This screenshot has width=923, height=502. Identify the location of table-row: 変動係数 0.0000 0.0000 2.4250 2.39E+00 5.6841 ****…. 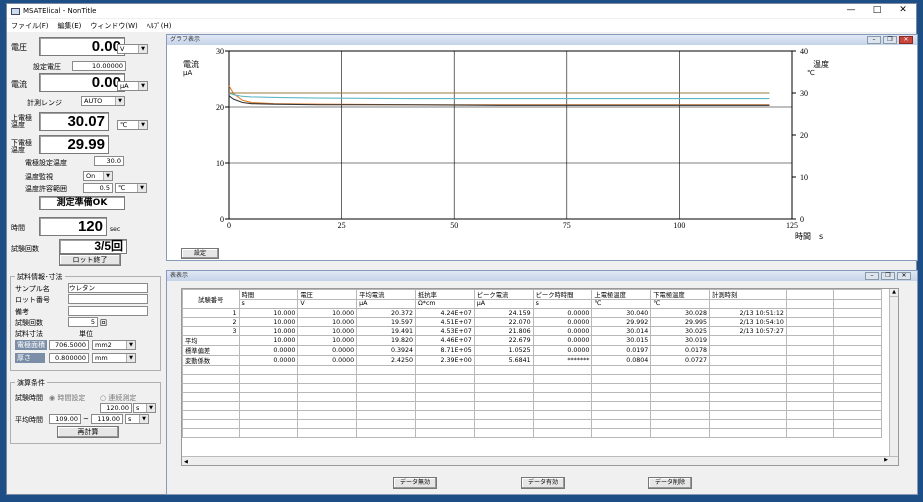
(532, 360).